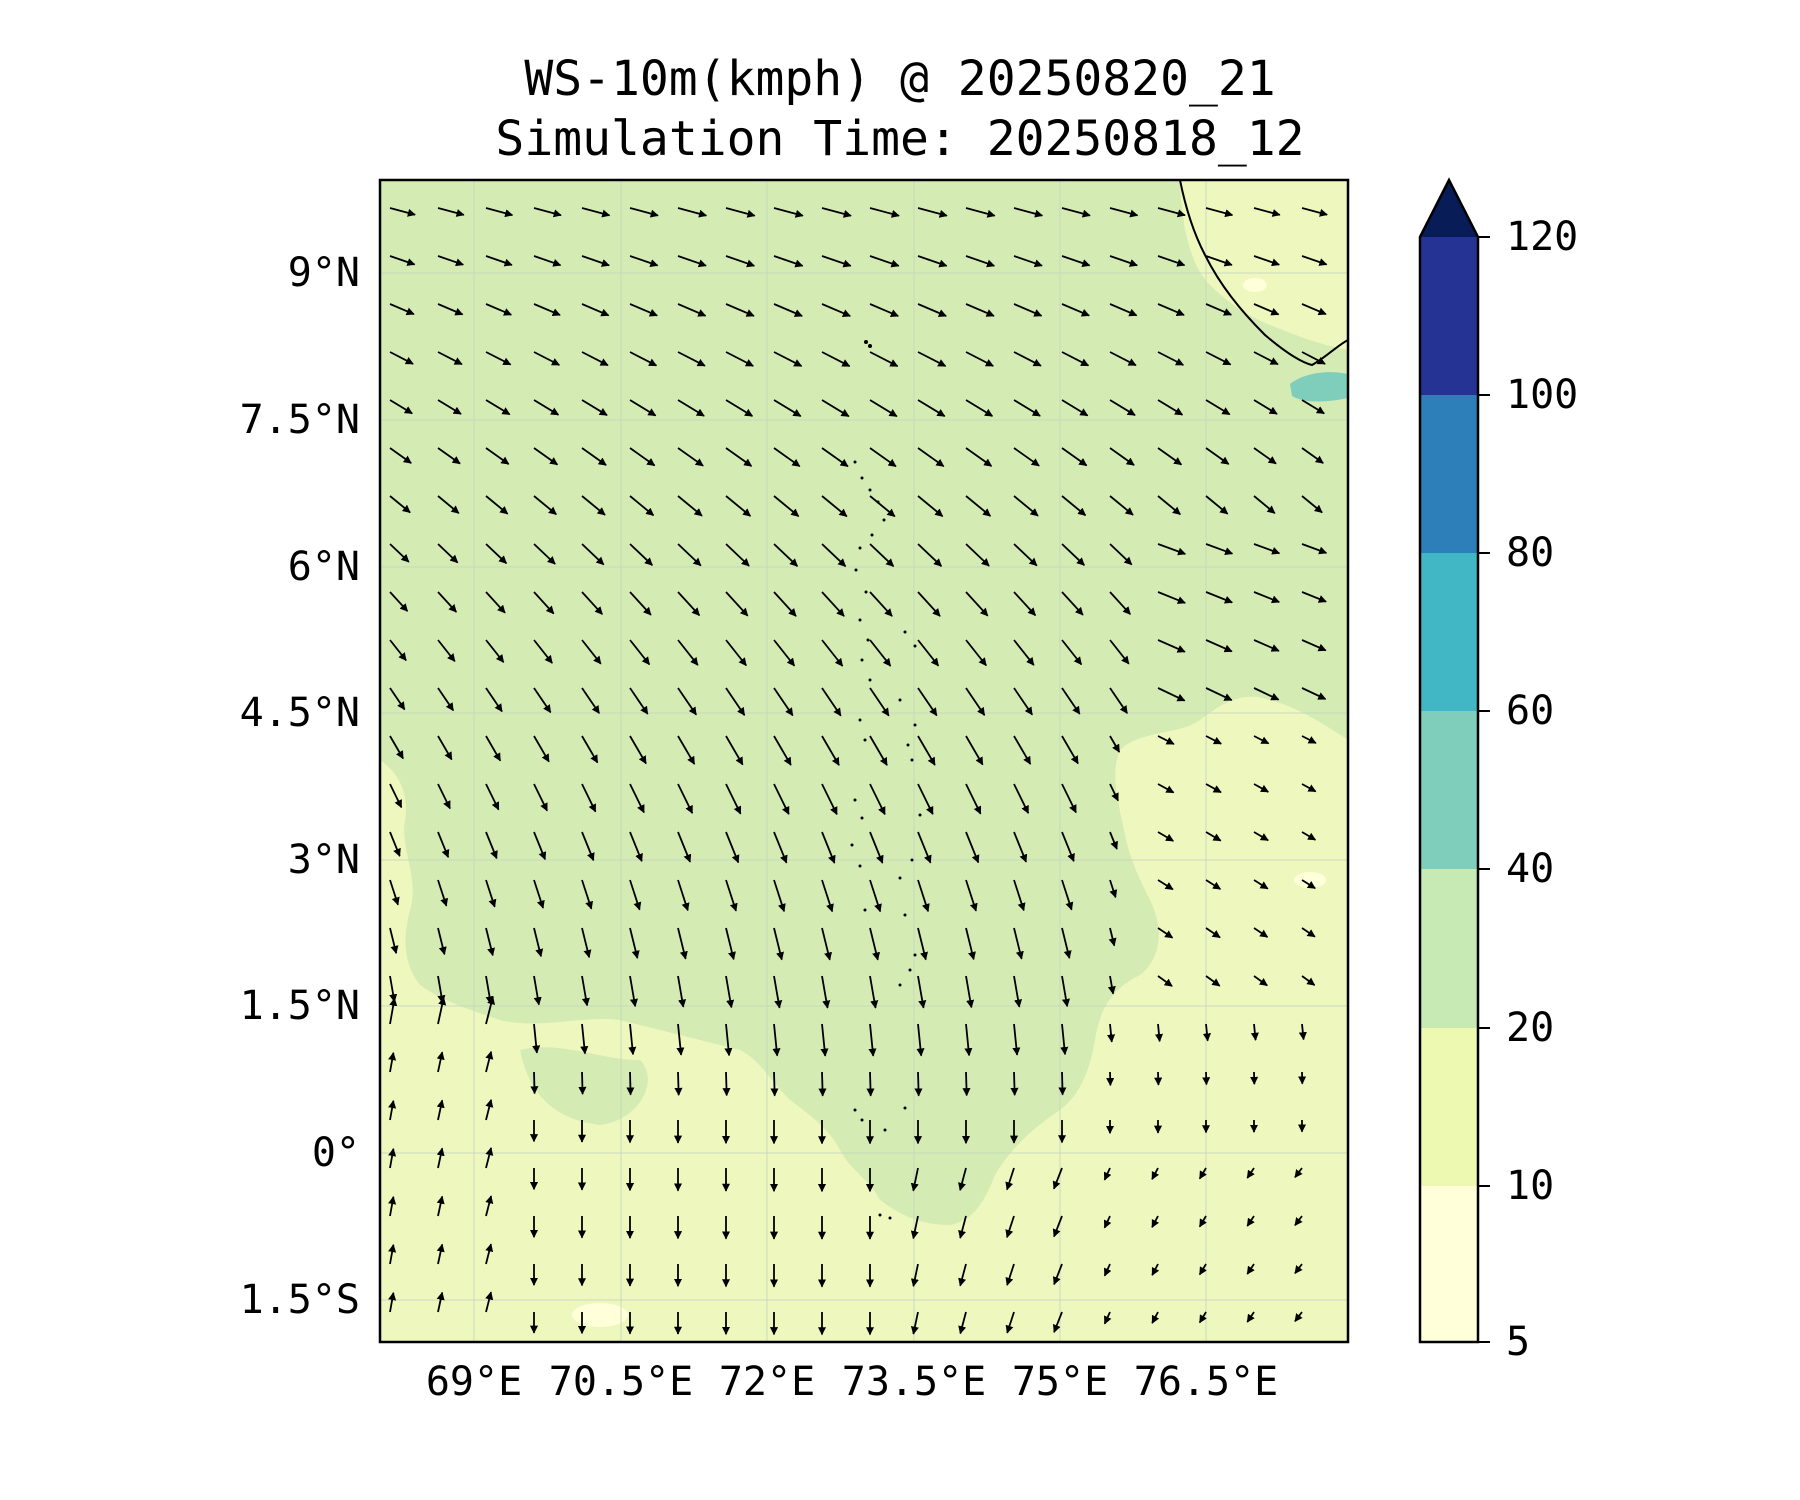 This screenshot has height=1500, width=1800. Describe the element at coordinates (1530, 553) in the screenshot. I see `colorbar-tick-label: 80` at that location.